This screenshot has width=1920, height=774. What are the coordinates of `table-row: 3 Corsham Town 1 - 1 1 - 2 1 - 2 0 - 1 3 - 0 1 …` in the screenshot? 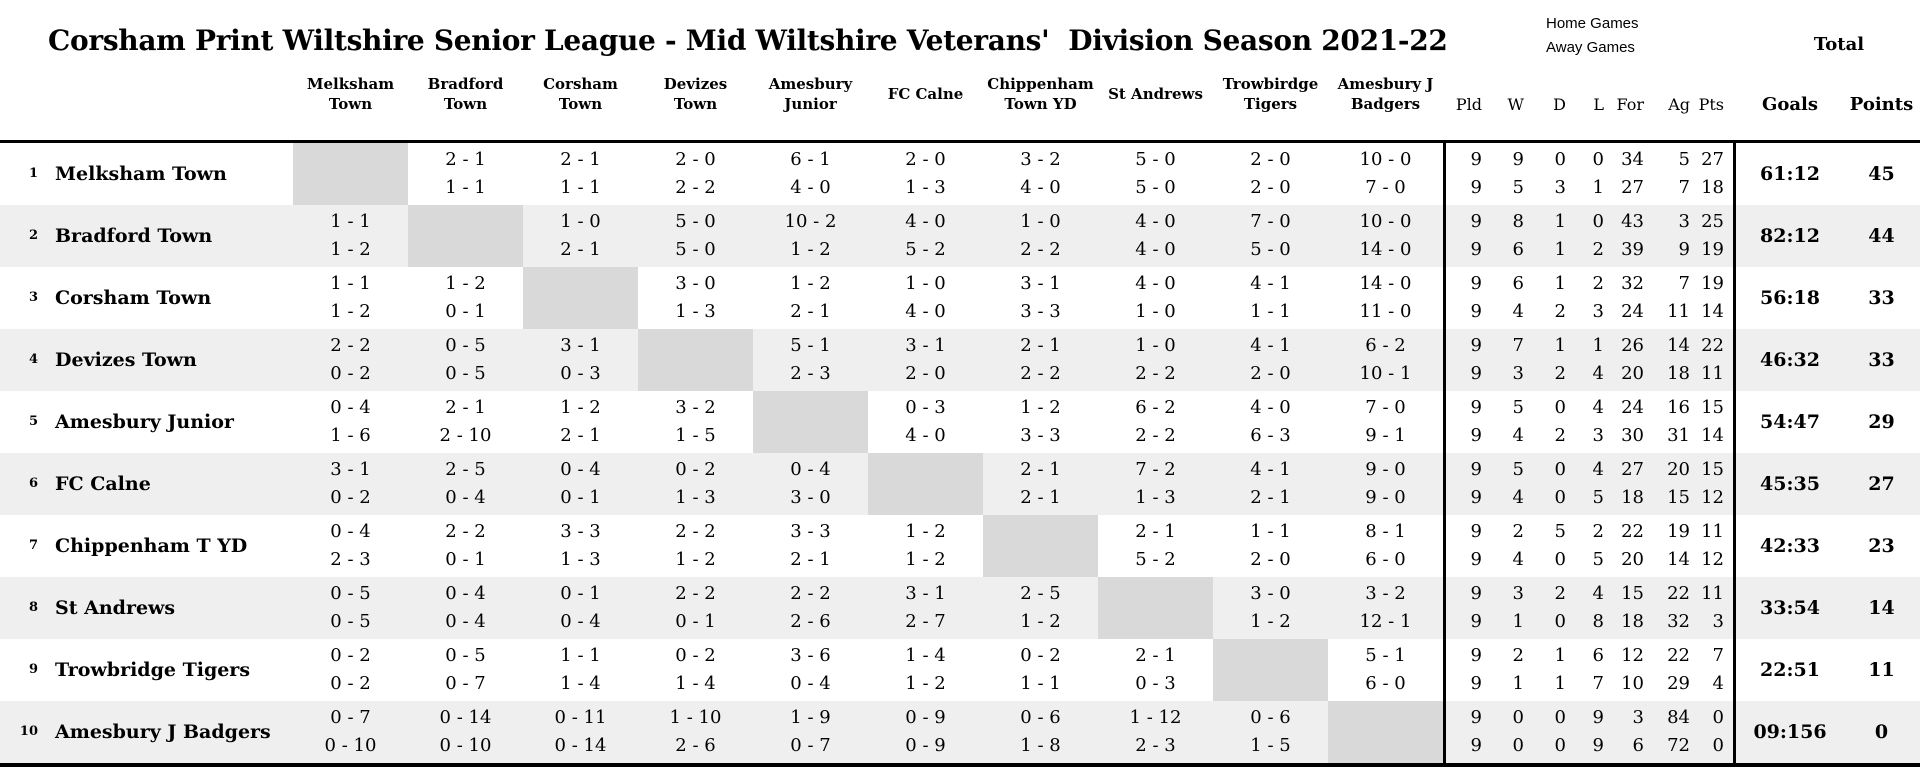 It's located at (960, 298).